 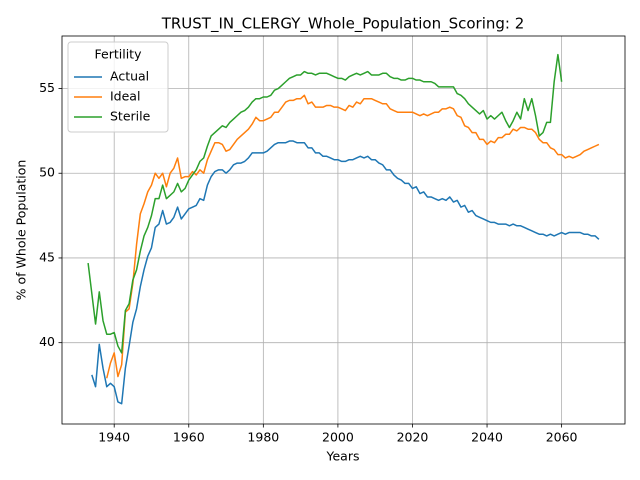 What do you see at coordinates (129, 76) in the screenshot?
I see `legend-label: Actual` at bounding box center [129, 76].